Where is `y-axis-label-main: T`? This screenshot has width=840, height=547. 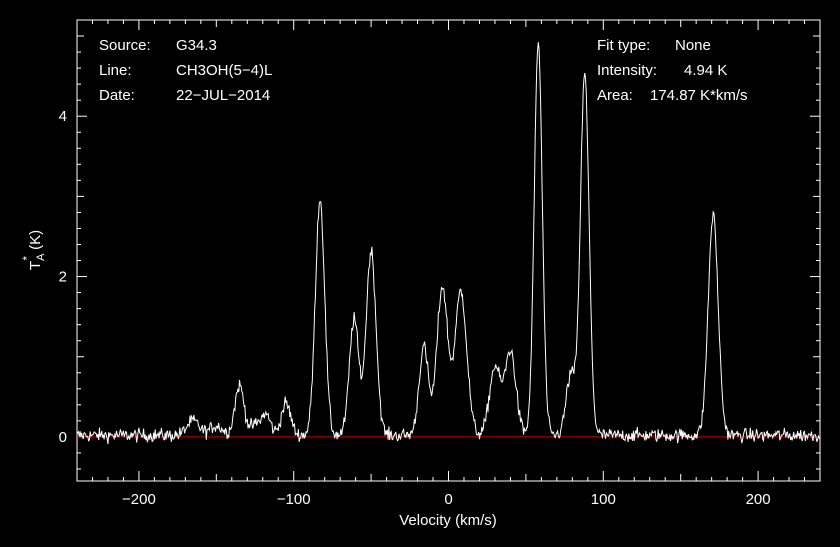
y-axis-label-main: T is located at coordinates (35, 265).